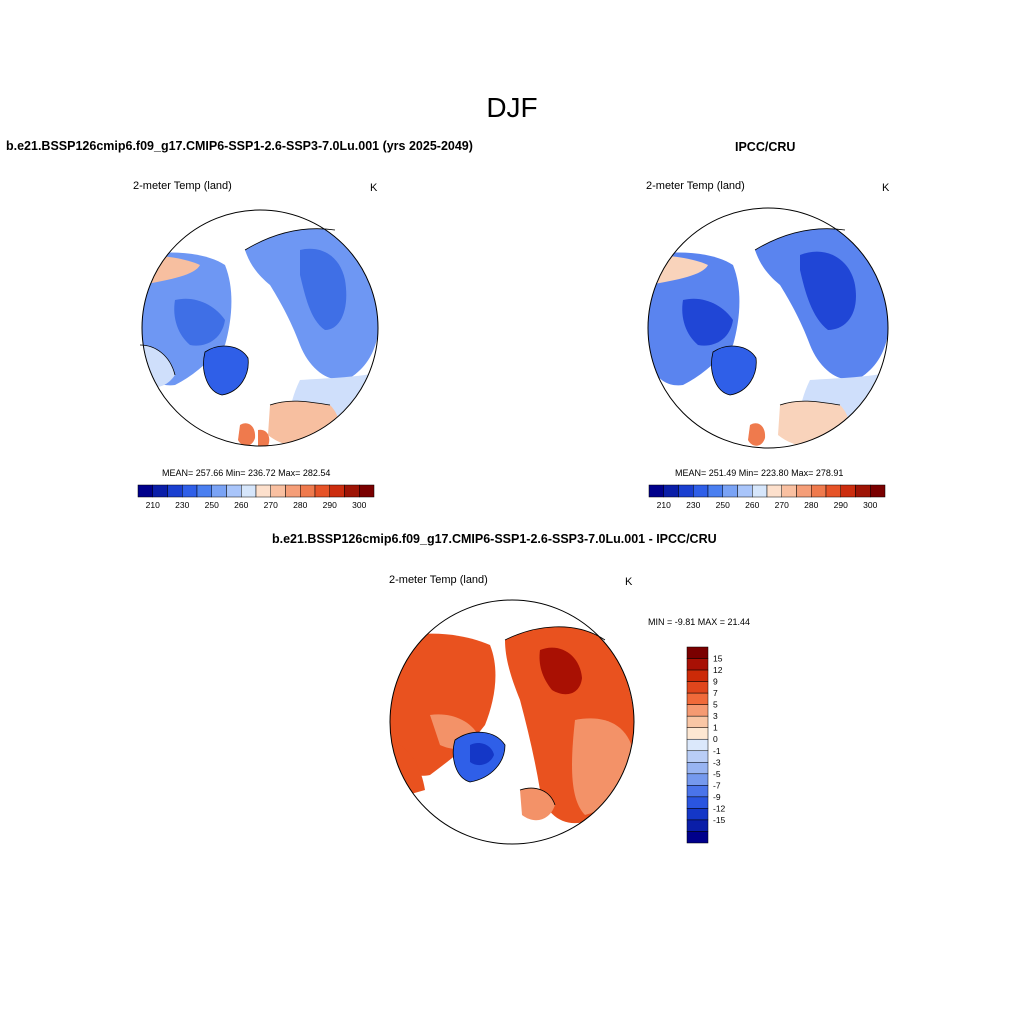 The height and width of the screenshot is (1024, 1024). Describe the element at coordinates (374, 188) in the screenshot. I see `left-units-label: K` at that location.